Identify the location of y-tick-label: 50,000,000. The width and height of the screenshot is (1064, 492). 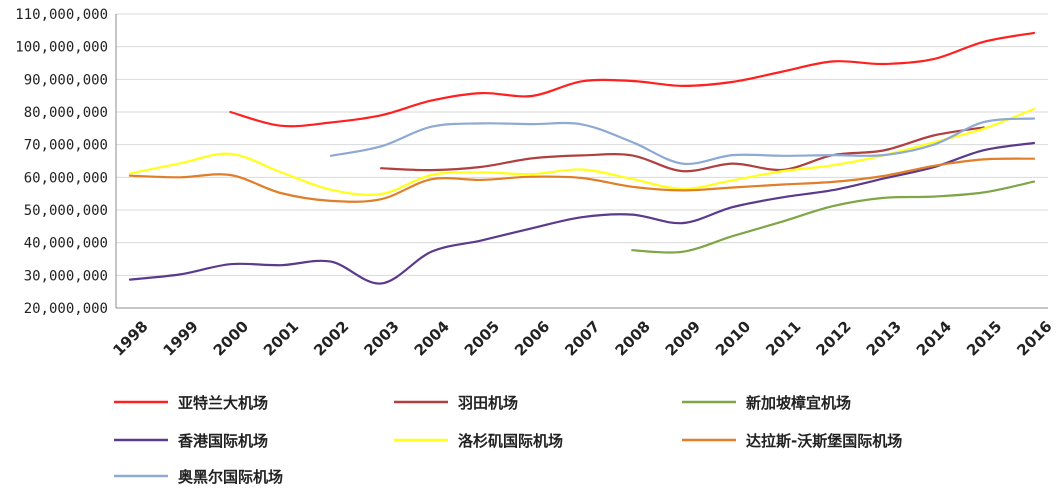
(66, 211).